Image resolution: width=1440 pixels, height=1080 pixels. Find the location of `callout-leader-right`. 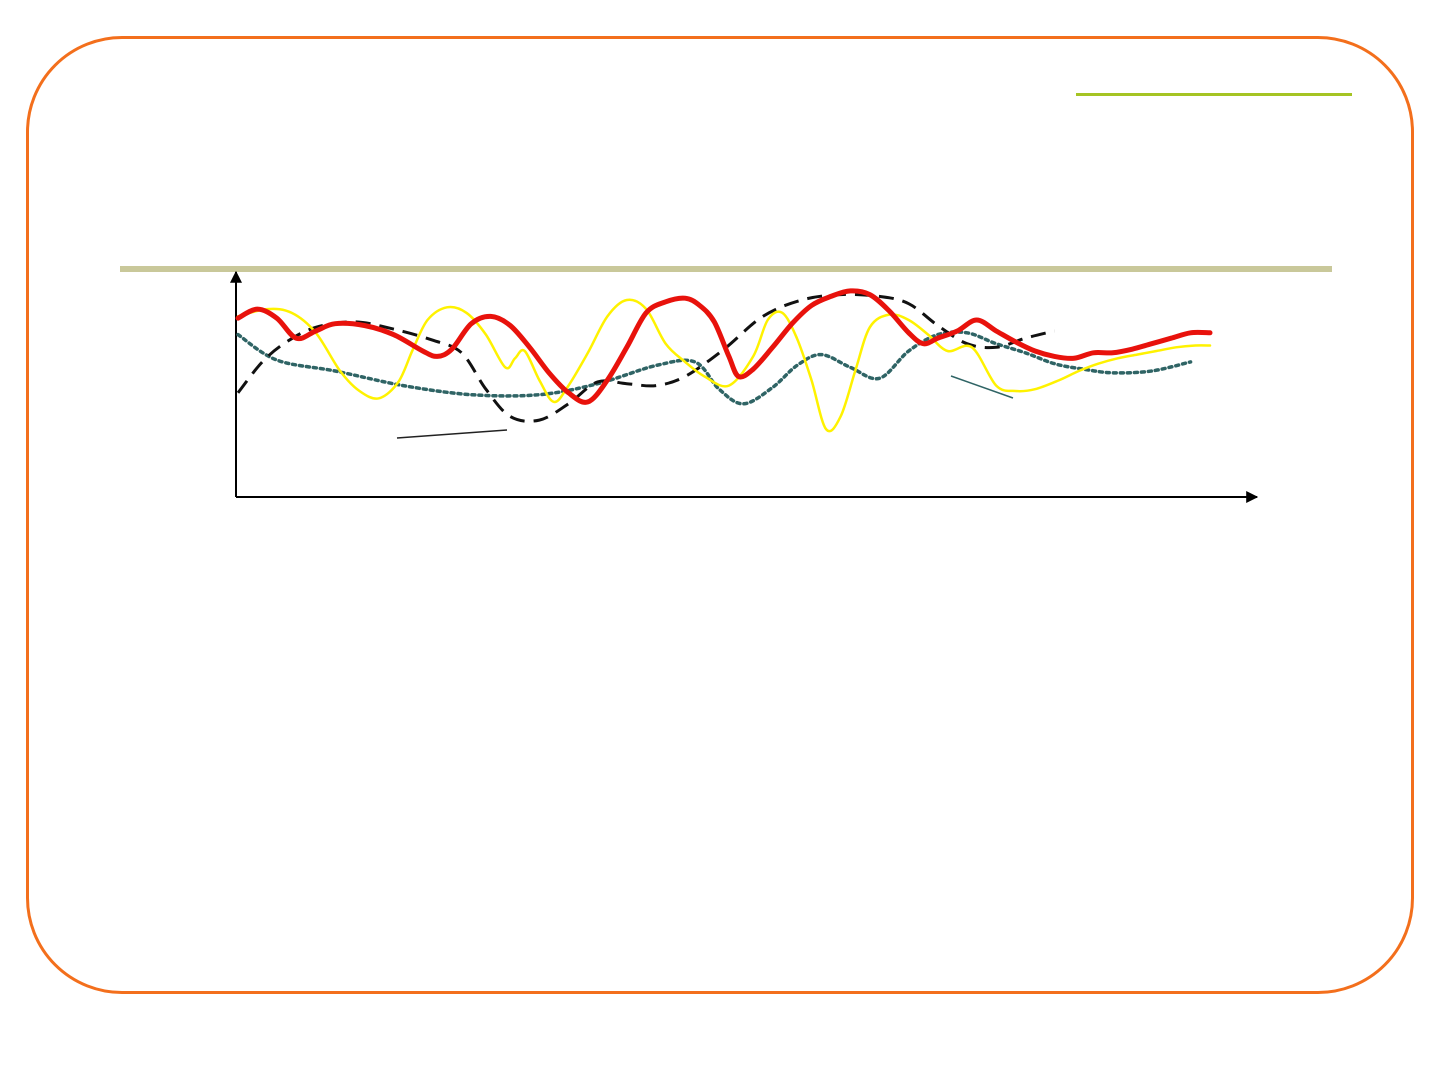

callout-leader-right is located at coordinates (982, 387).